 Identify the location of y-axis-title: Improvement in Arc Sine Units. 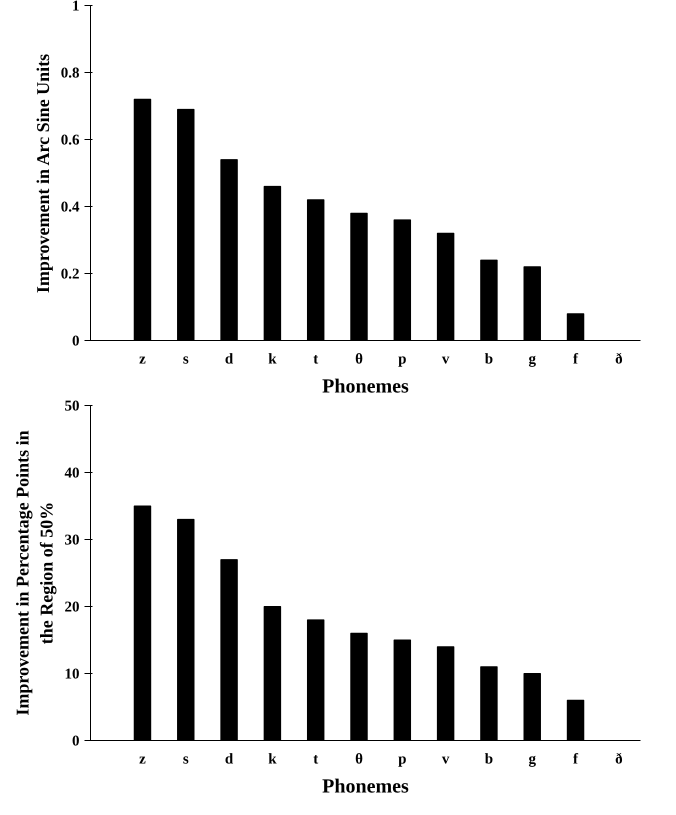
(42, 174).